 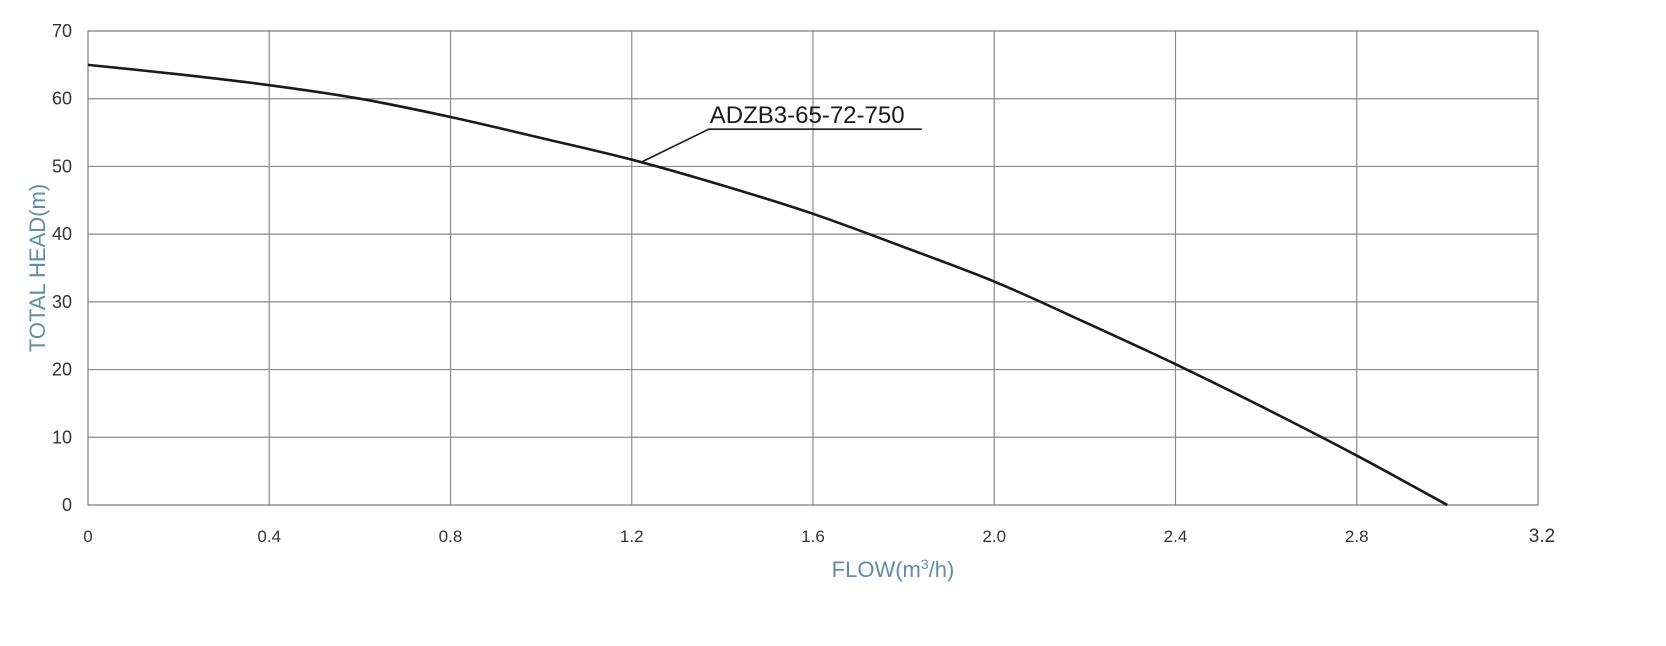 I want to click on x-tick-label-8: 3.2, so click(x=1542, y=536).